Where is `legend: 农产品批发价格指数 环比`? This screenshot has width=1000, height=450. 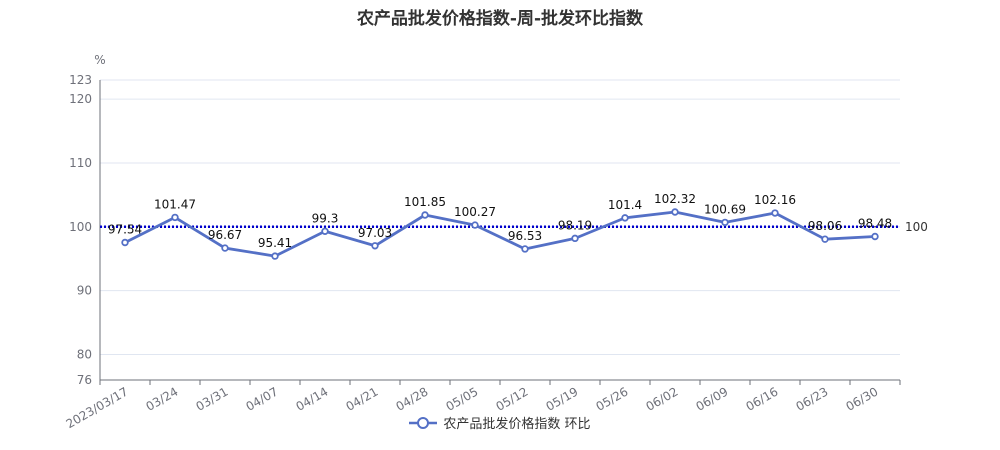 legend: 农产品批发价格指数 环比 is located at coordinates (500, 423).